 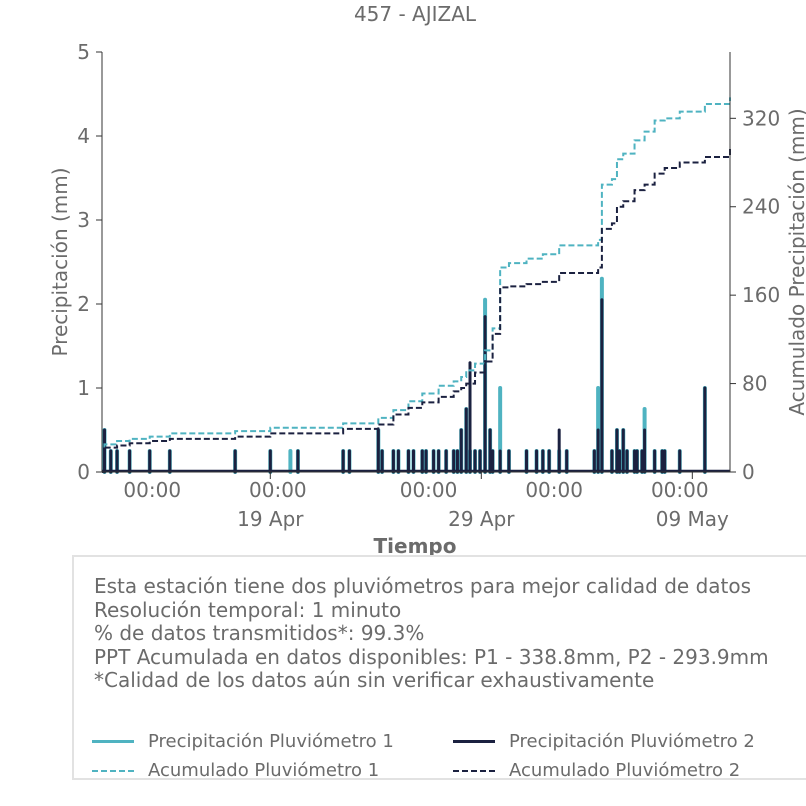 I want to click on legend-label: Precipitación Pluviómetro 1, so click(x=271, y=741).